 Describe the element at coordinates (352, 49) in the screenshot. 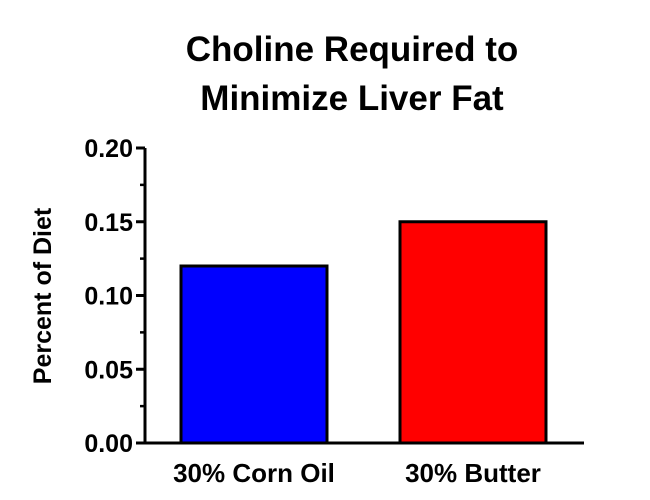

I see `chart-title-line-1: Choline Required to` at that location.